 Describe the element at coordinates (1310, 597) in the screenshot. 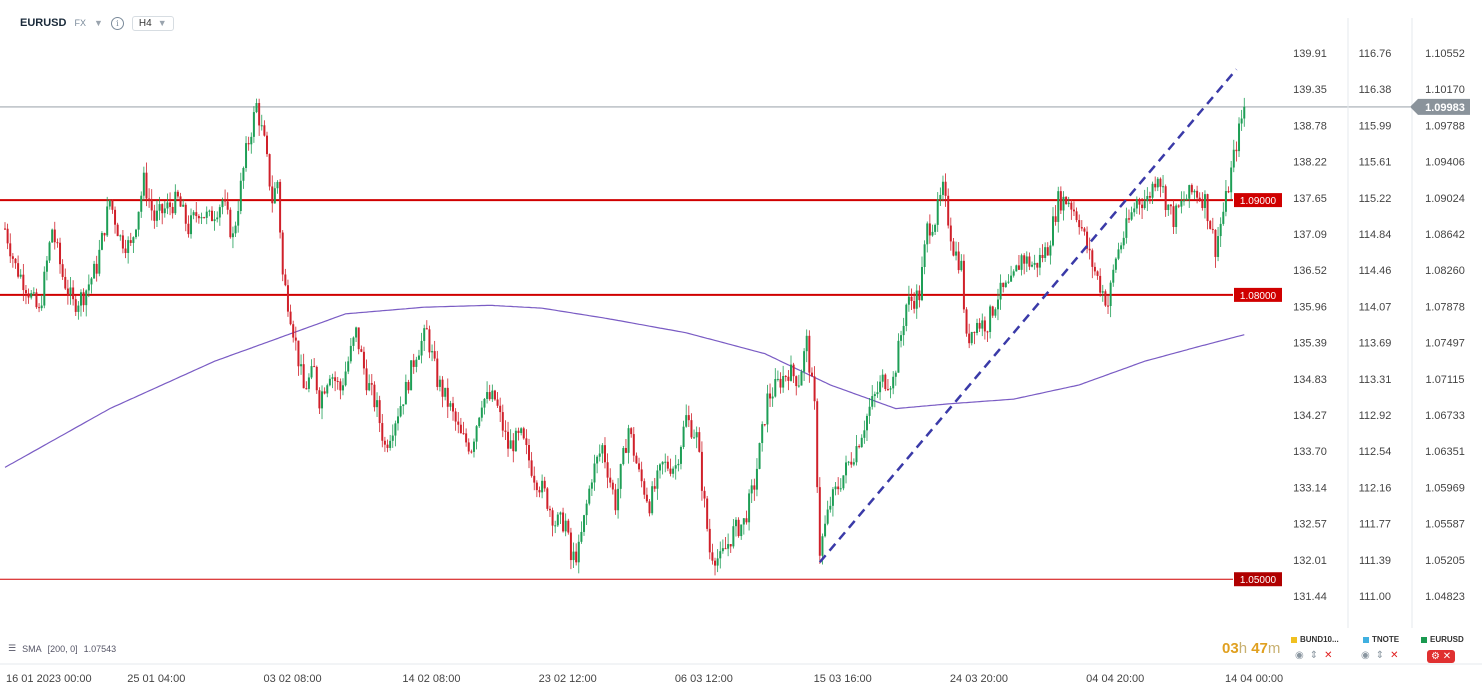

I see `y-tick-label: 131.44` at that location.